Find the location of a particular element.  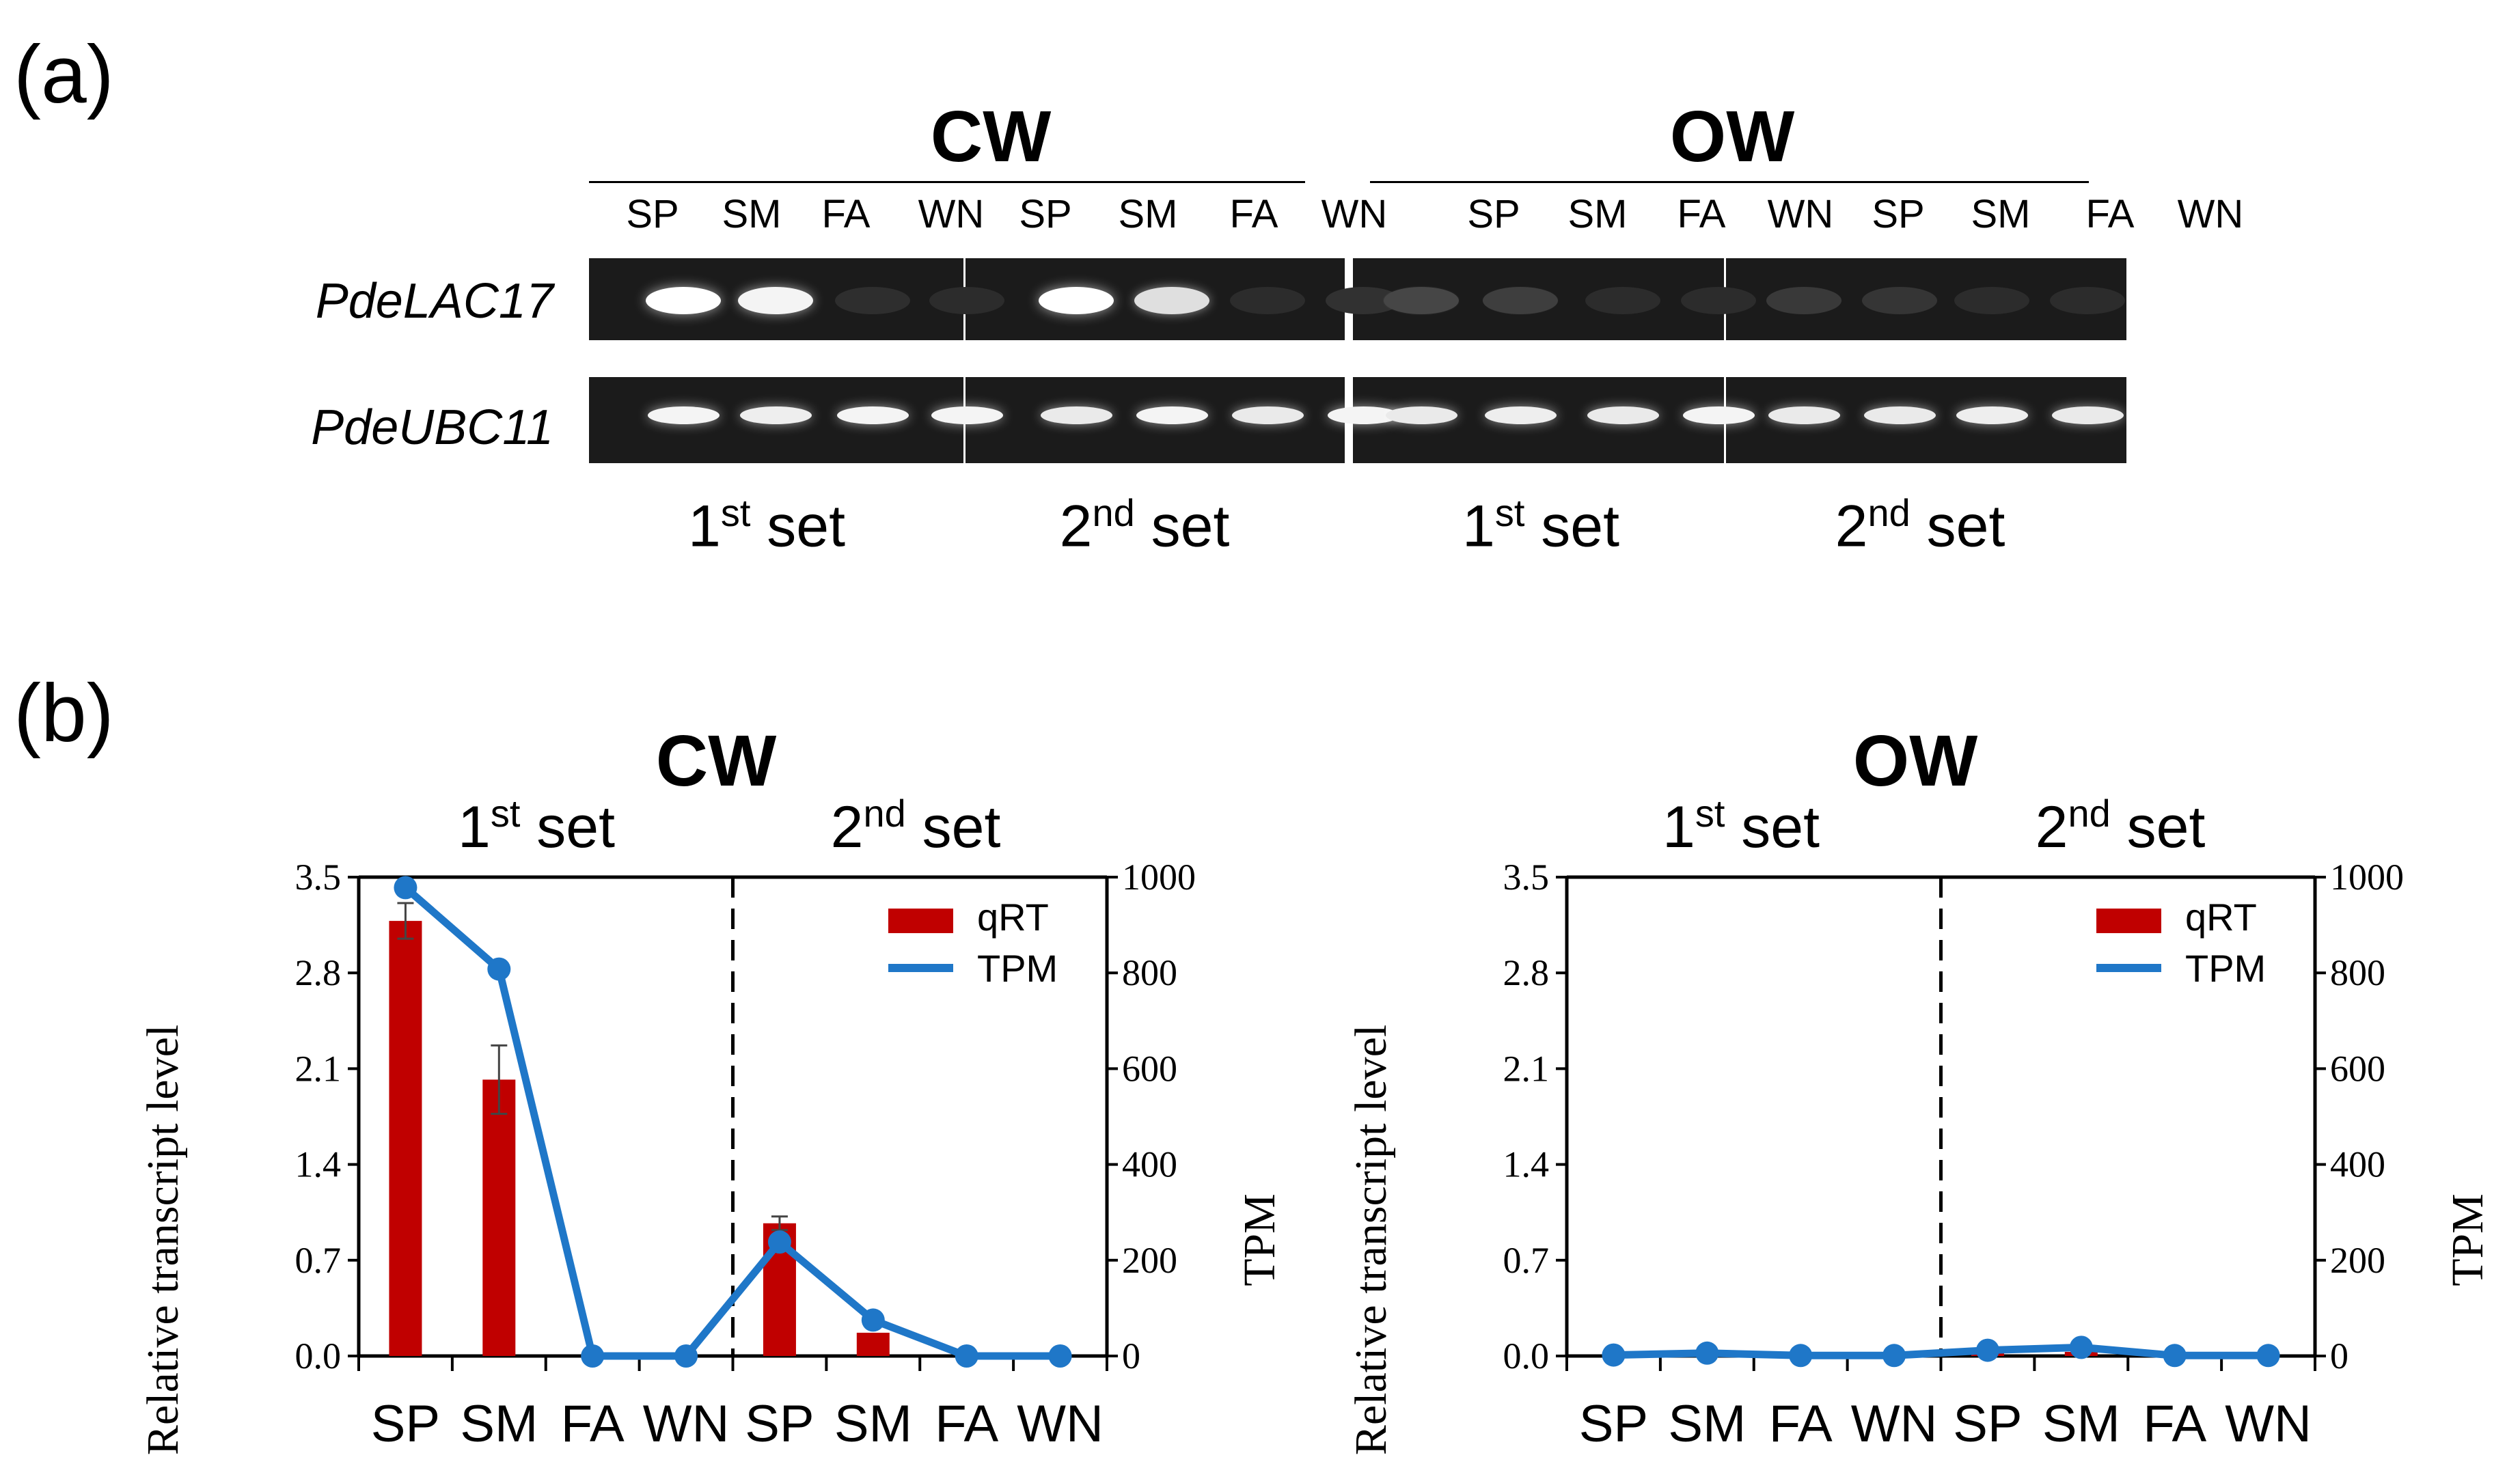

panel-a-label: (a) is located at coordinates (64, 75).